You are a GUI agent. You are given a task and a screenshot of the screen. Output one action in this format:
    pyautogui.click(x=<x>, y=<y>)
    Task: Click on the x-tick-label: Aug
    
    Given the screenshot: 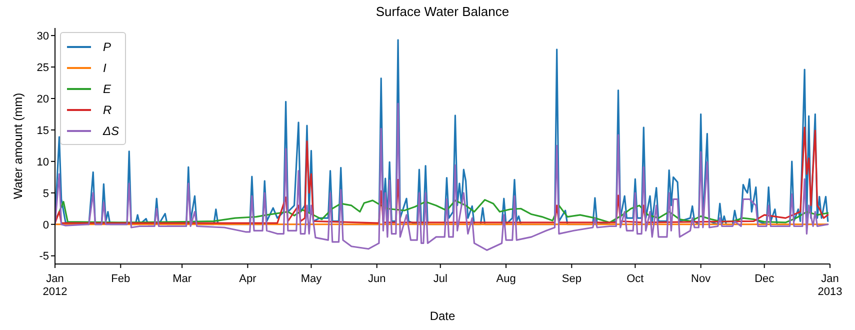 What is the action you would take?
    pyautogui.click(x=506, y=279)
    